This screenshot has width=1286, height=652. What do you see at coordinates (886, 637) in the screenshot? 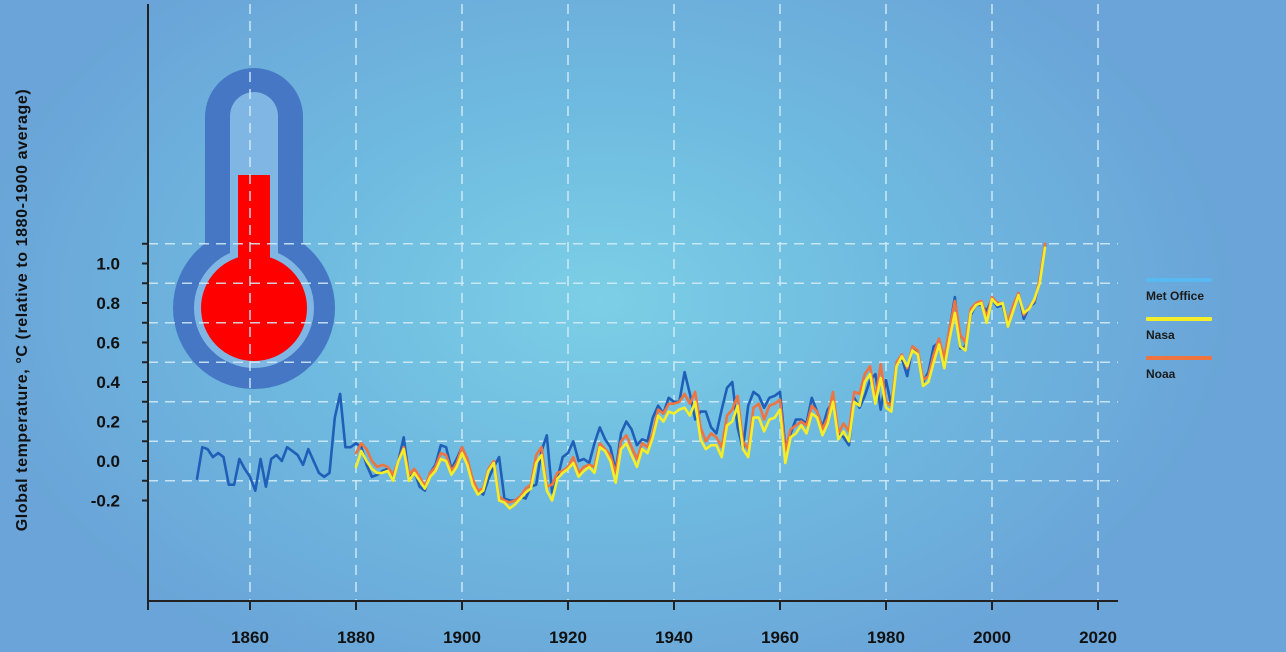
I see `x-tick-label: 1980` at bounding box center [886, 637].